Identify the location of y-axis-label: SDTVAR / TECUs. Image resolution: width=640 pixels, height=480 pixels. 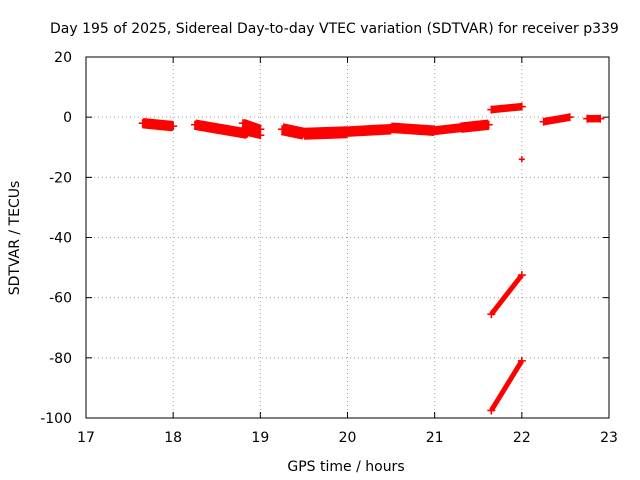
(15, 238).